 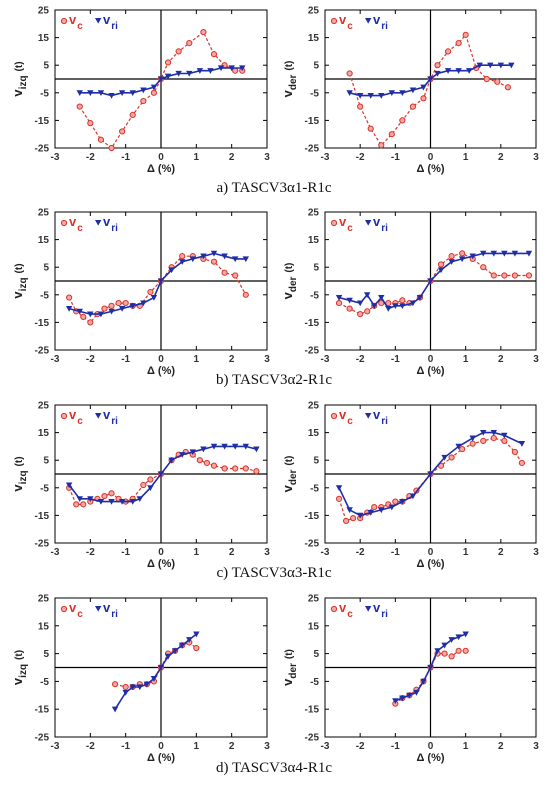 I want to click on x-axis-label: Δ (%), so click(x=430, y=169).